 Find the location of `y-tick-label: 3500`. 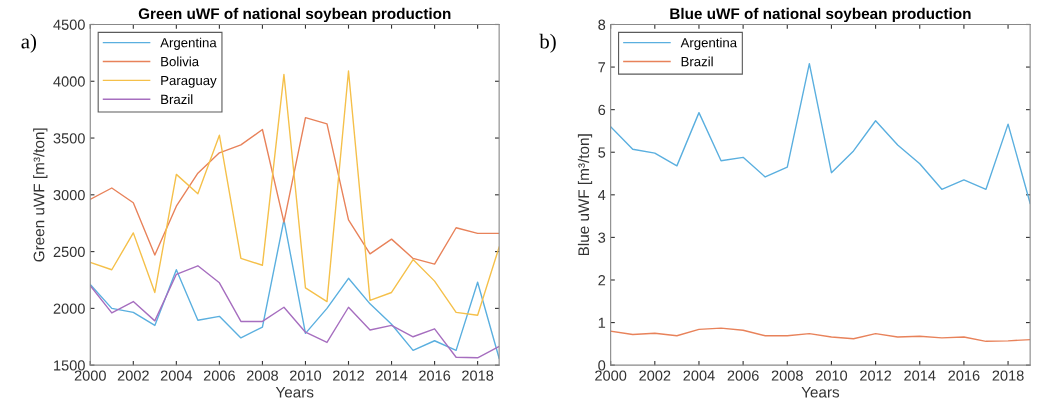

y-tick-label: 3500 is located at coordinates (69, 138).